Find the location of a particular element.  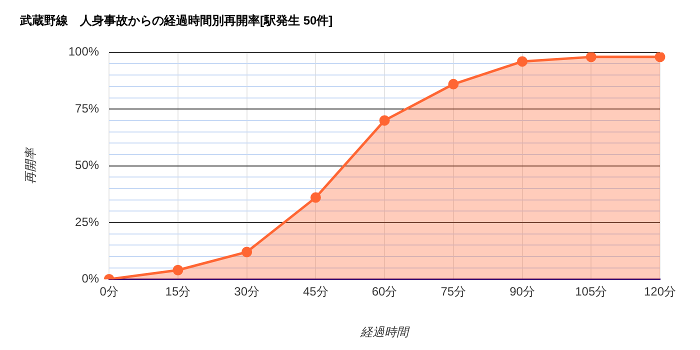

x-tick-label: 60分 is located at coordinates (385, 291).